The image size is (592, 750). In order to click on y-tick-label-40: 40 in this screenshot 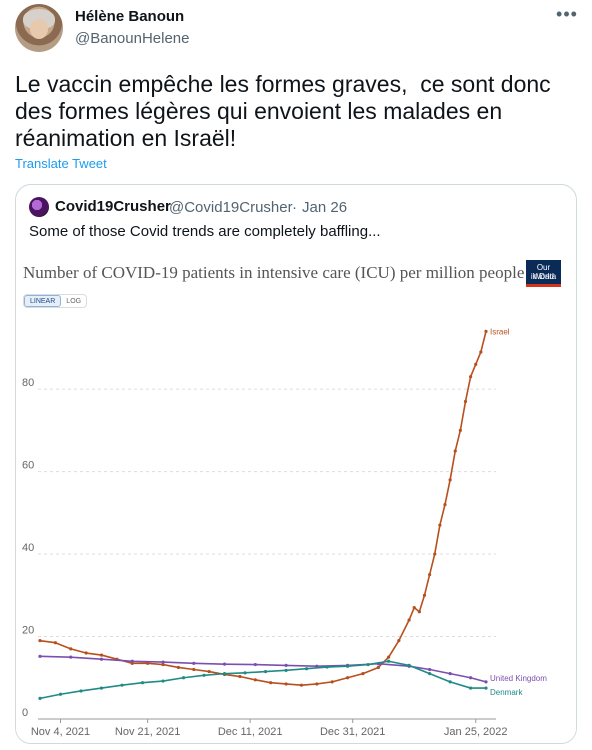, I will do `click(28, 548)`.